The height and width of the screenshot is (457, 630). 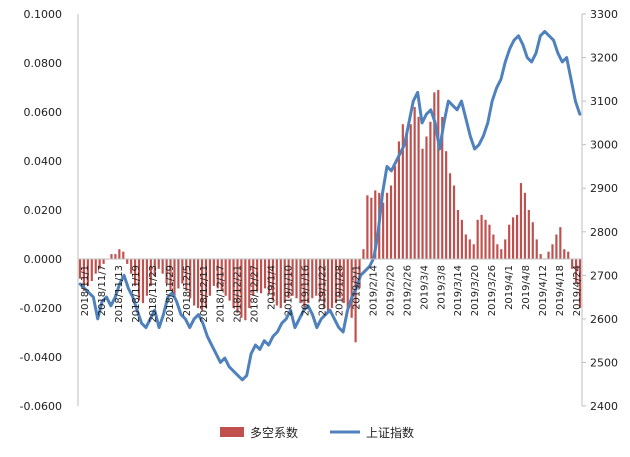 What do you see at coordinates (85, 290) in the screenshot?
I see `x-axis-tick-label: 2018/11/1` at bounding box center [85, 290].